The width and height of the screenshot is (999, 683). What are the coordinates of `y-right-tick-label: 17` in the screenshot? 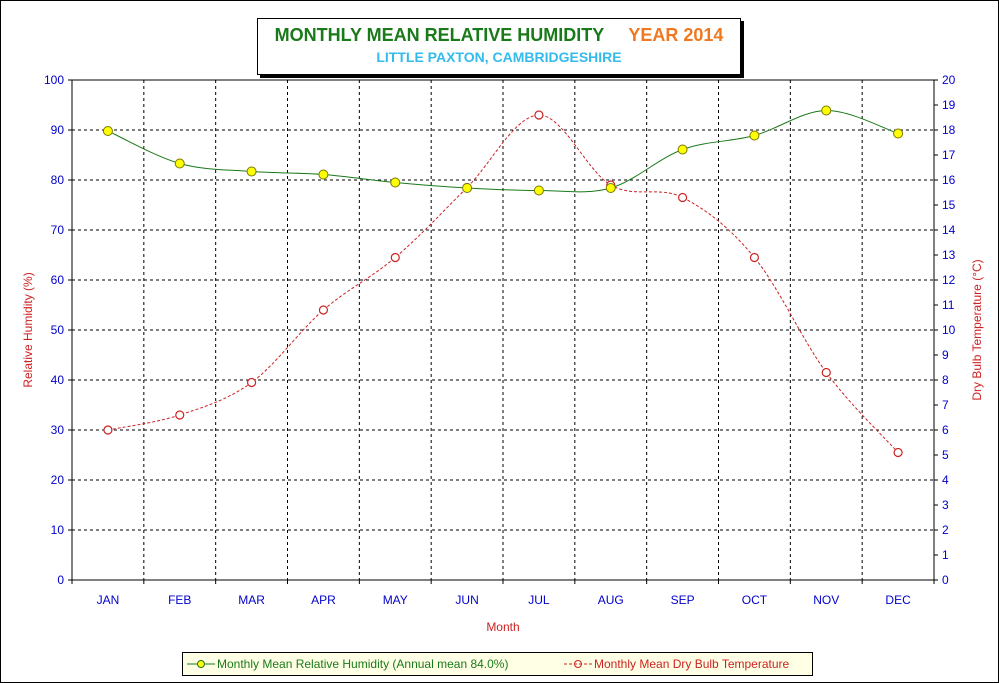 It's located at (949, 155).